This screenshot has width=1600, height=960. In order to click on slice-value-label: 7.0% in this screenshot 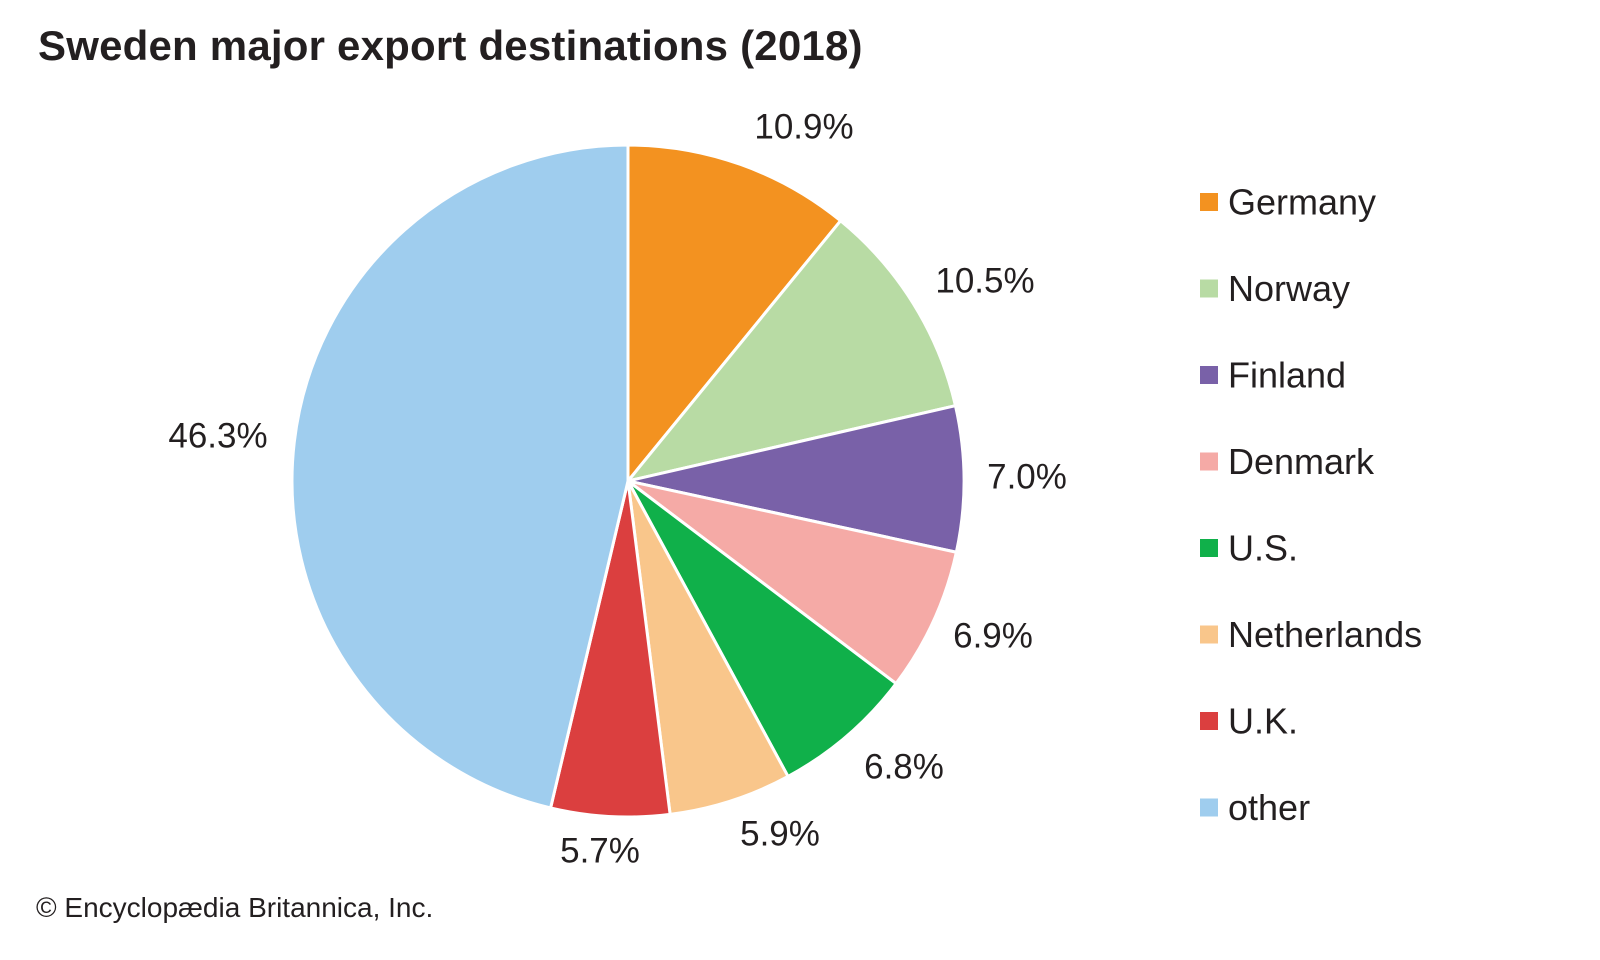, I will do `click(1027, 477)`.